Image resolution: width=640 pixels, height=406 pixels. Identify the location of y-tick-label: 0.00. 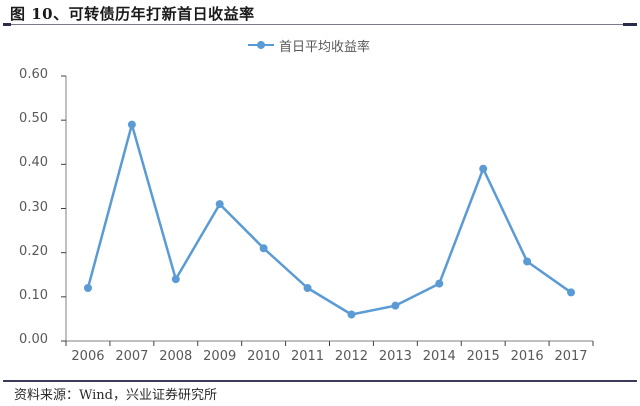
(33, 339).